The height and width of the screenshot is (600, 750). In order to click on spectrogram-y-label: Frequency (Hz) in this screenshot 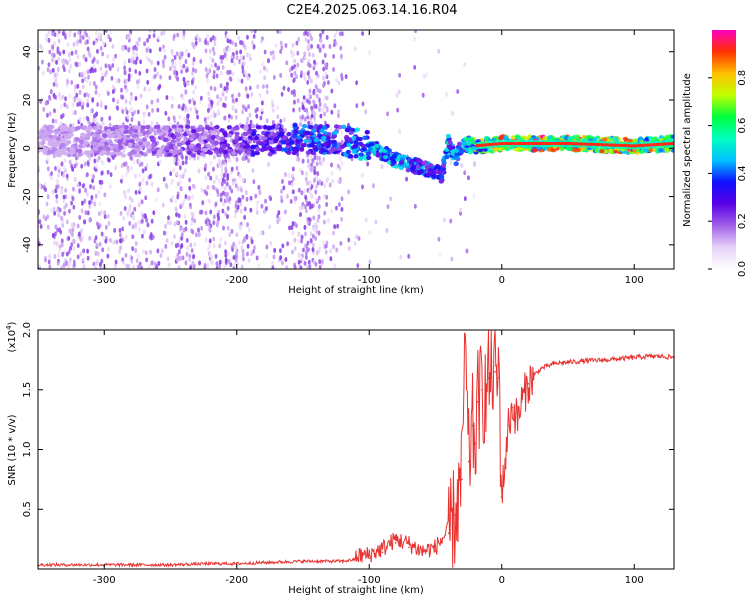, I will do `click(12, 150)`.